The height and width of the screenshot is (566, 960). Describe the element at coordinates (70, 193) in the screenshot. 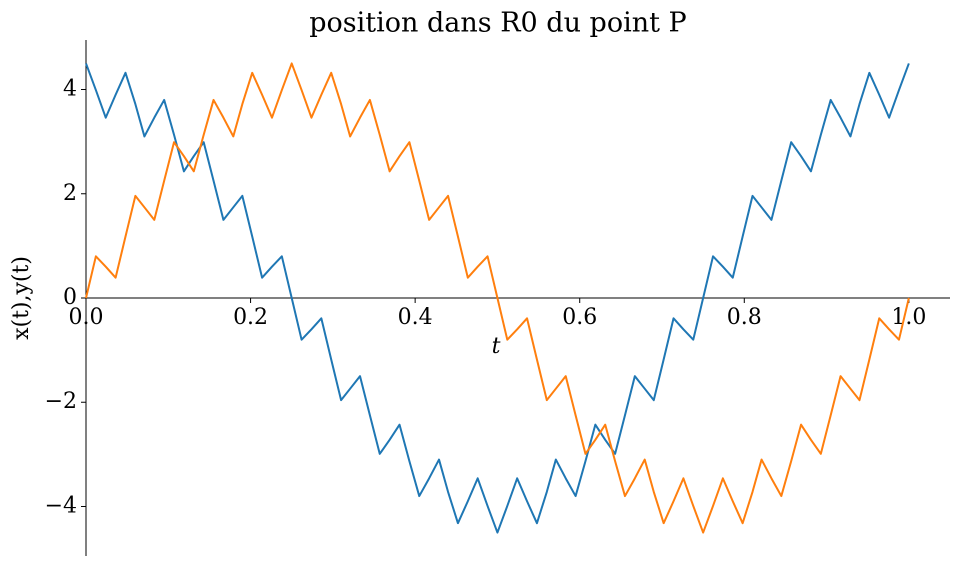

I see `y-tick-label: 2` at that location.